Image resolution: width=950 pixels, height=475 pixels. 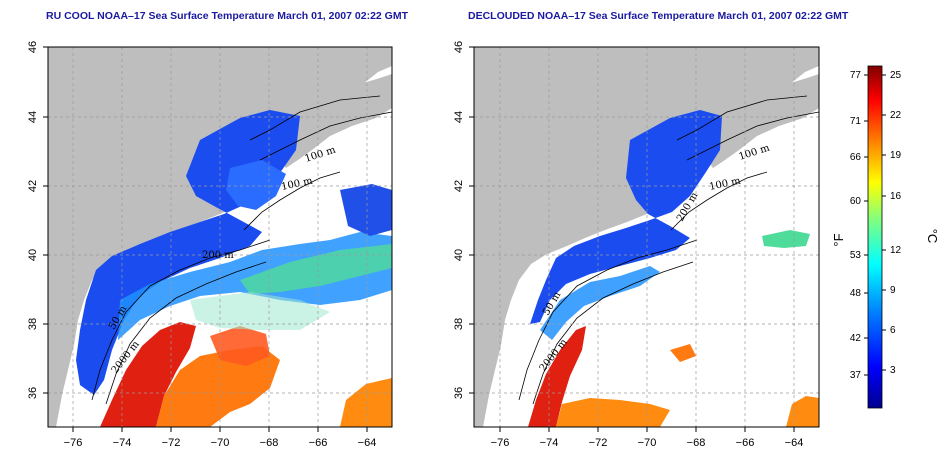 I want to click on celsius-tick-label: 19, so click(x=896, y=155).